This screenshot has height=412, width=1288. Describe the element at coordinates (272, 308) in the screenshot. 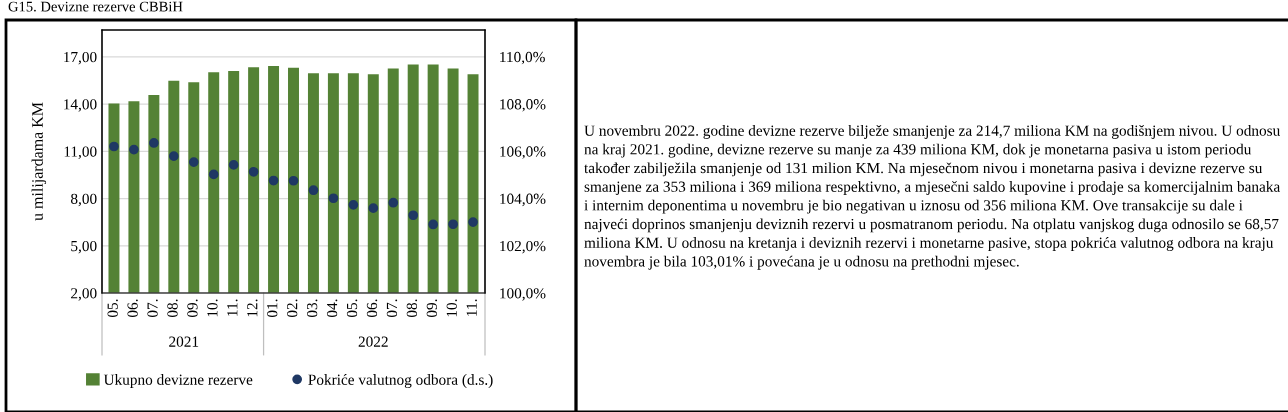

I see `x-tick-label: 01.` at that location.